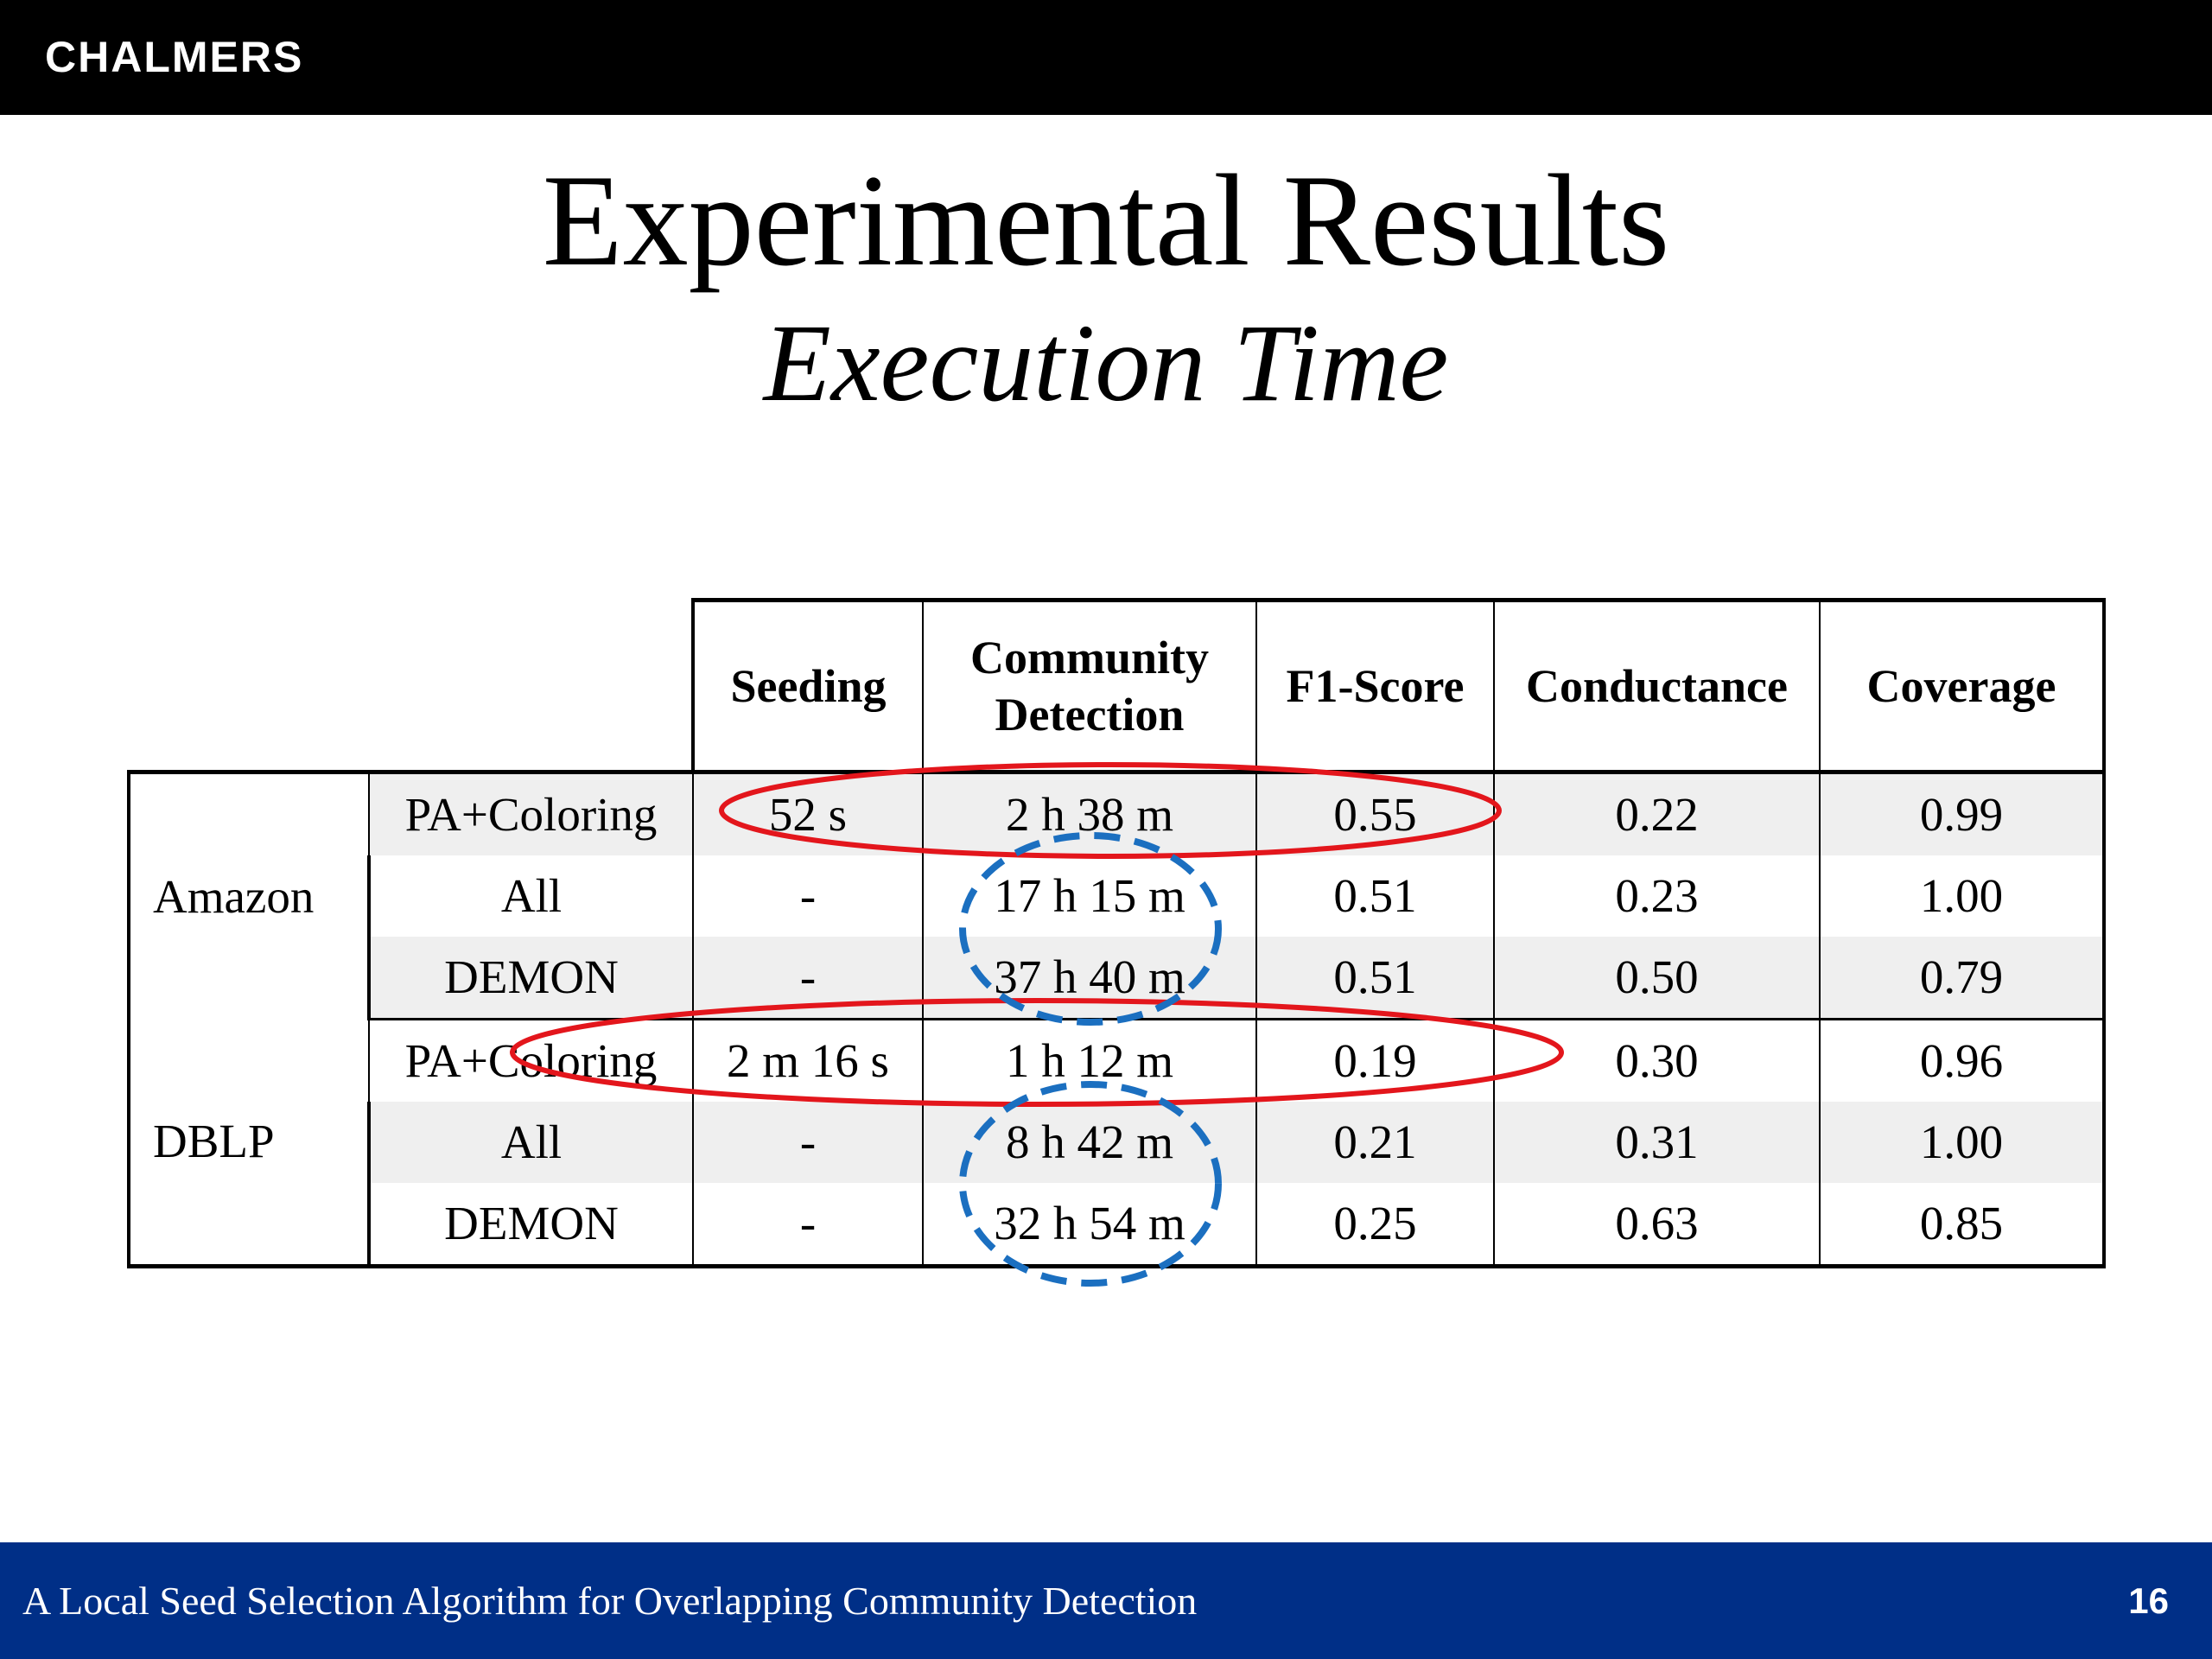  I want to click on community-detection-cell: 8 h 42 m, so click(1089, 1142).